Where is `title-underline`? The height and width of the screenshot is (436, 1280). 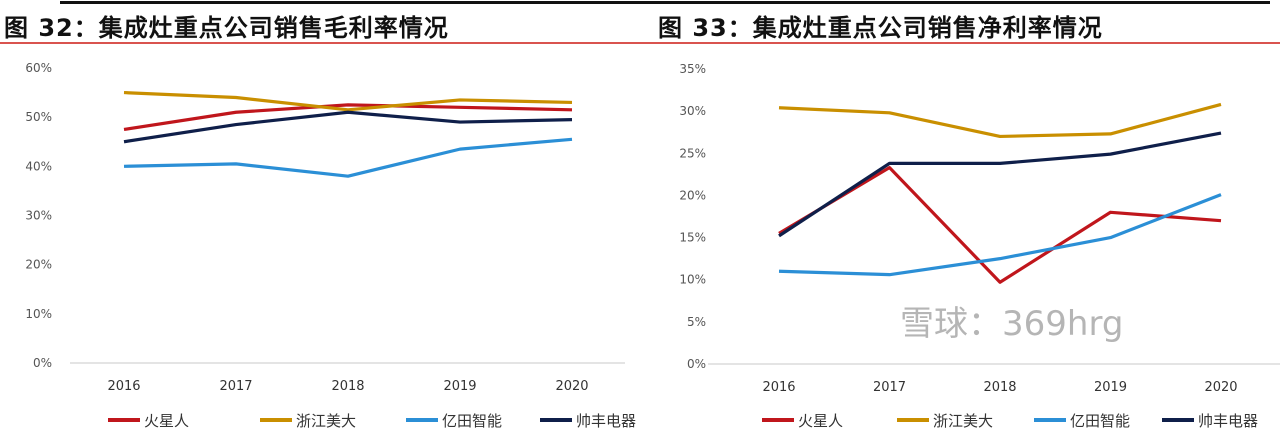
title-underline is located at coordinates (640, 43).